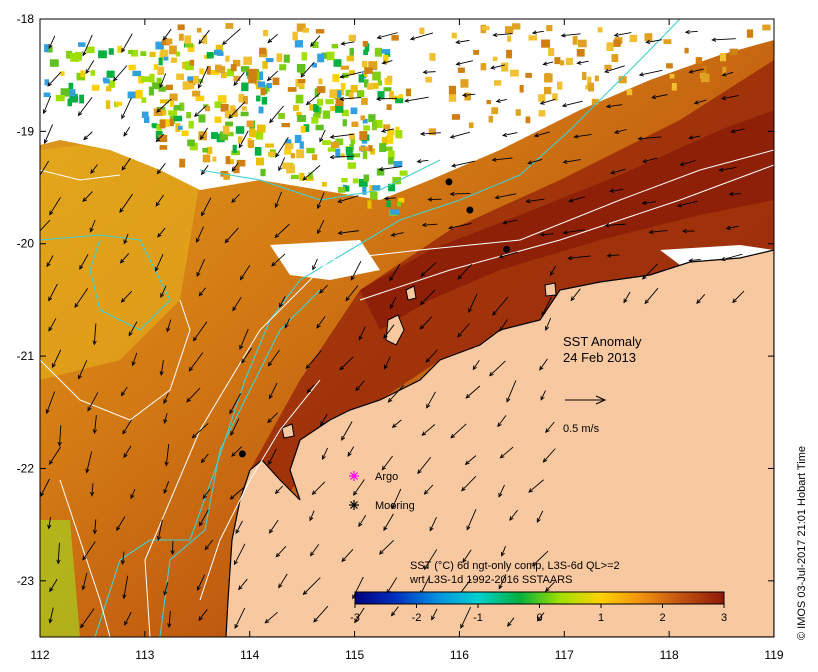 The height and width of the screenshot is (672, 818). What do you see at coordinates (373, 477) in the screenshot?
I see `legend-argo: Argo` at bounding box center [373, 477].